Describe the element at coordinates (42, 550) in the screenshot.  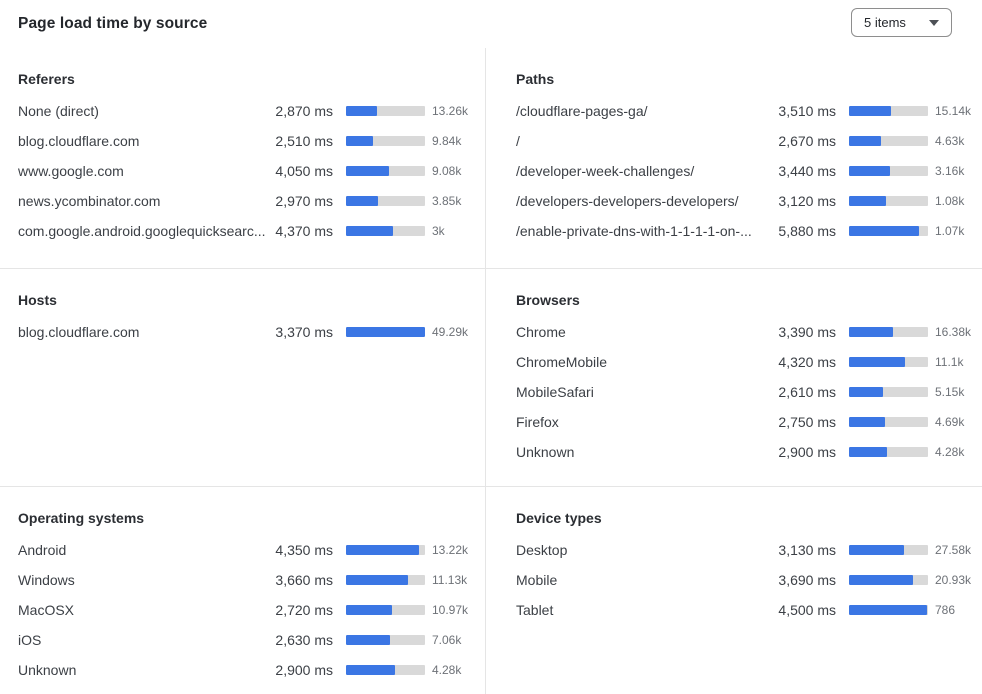
I see `row-label: Android` at that location.